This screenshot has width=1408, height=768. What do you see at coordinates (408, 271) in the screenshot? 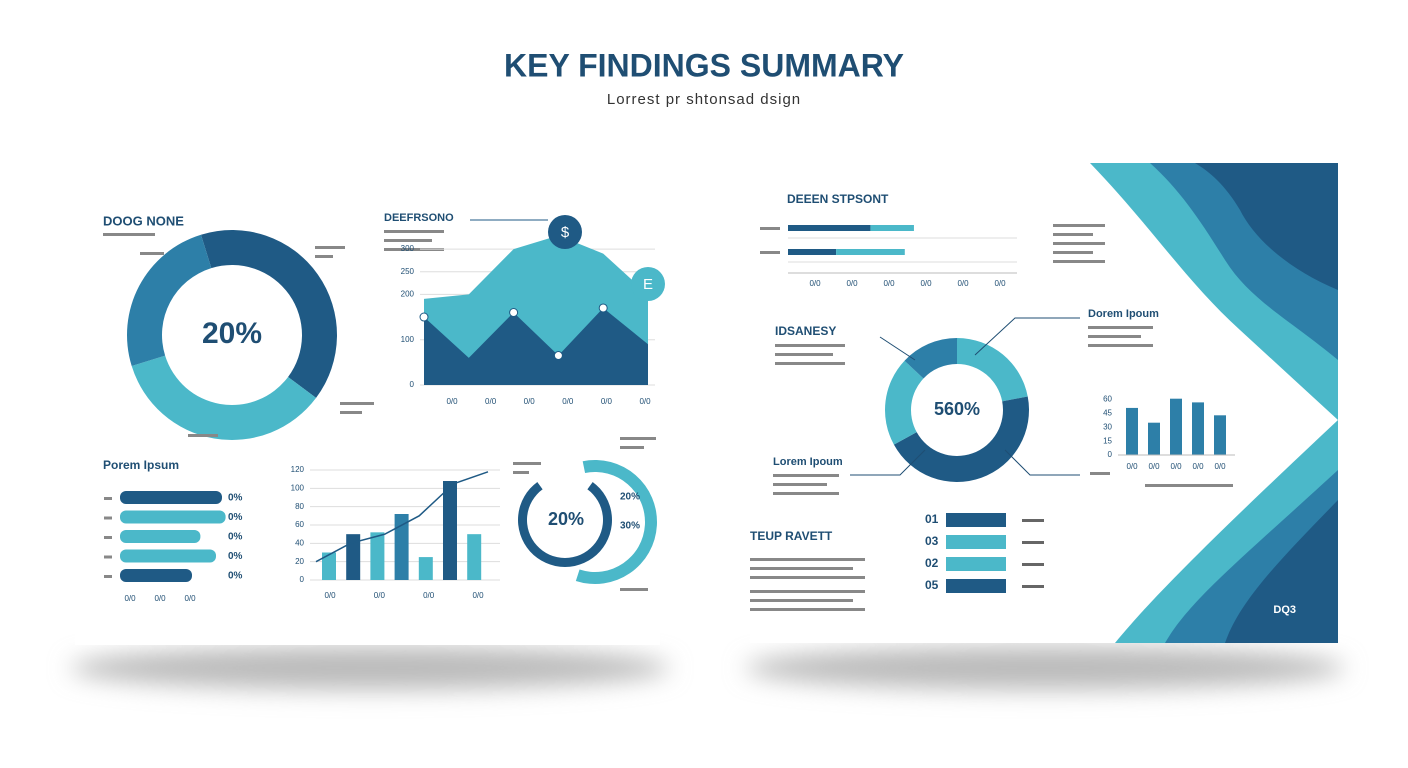
I see `y-tick-label: 250` at bounding box center [408, 271].